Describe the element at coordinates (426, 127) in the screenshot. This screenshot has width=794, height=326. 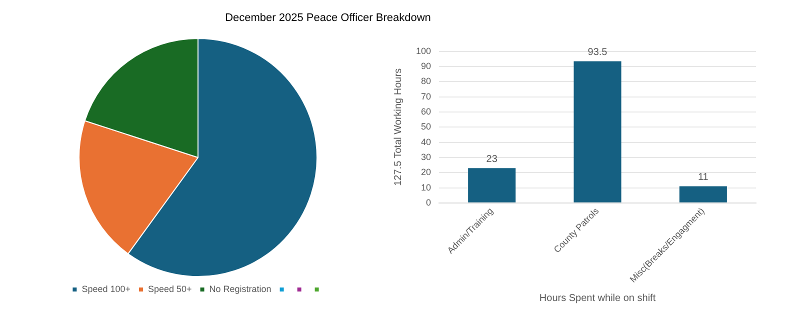
I see `y-tick-label: 50` at that location.